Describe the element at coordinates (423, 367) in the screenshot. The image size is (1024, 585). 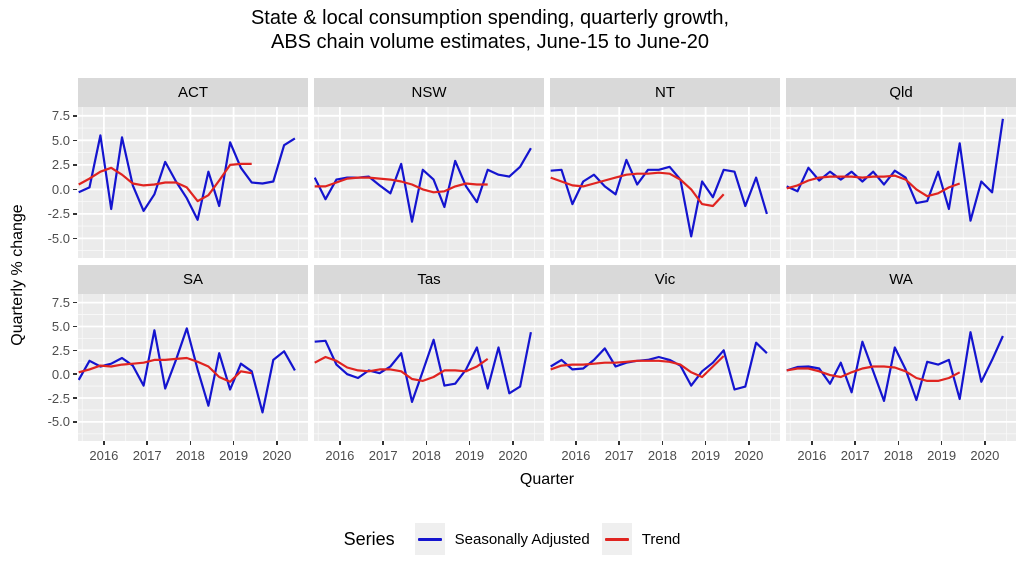
I see `line-seasonally-adjusted-Tas` at that location.